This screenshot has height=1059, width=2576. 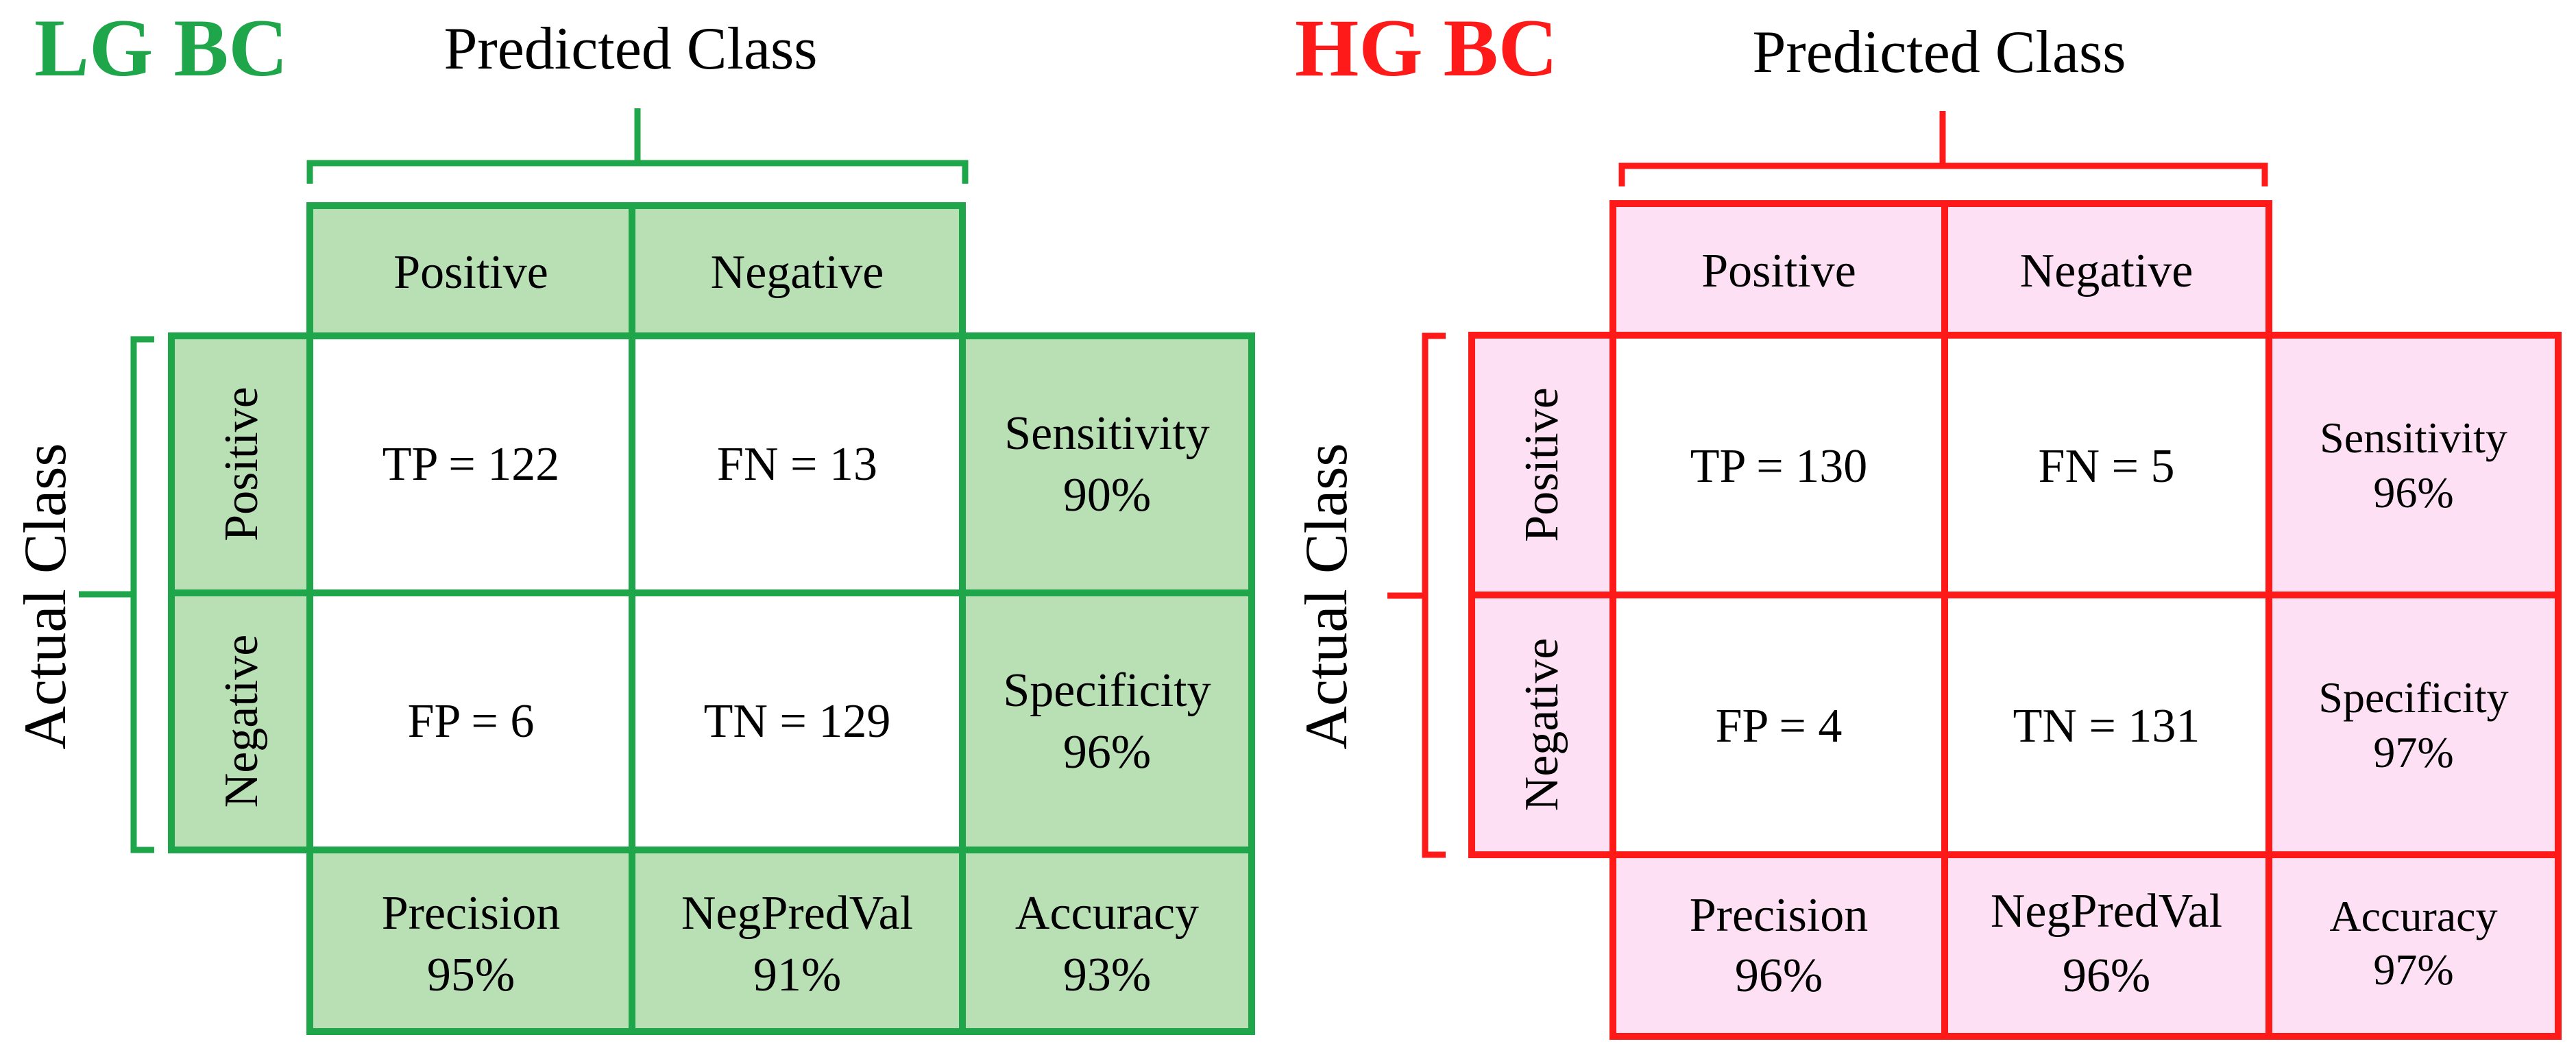 What do you see at coordinates (797, 975) in the screenshot?
I see `negpredval-value: 91%` at bounding box center [797, 975].